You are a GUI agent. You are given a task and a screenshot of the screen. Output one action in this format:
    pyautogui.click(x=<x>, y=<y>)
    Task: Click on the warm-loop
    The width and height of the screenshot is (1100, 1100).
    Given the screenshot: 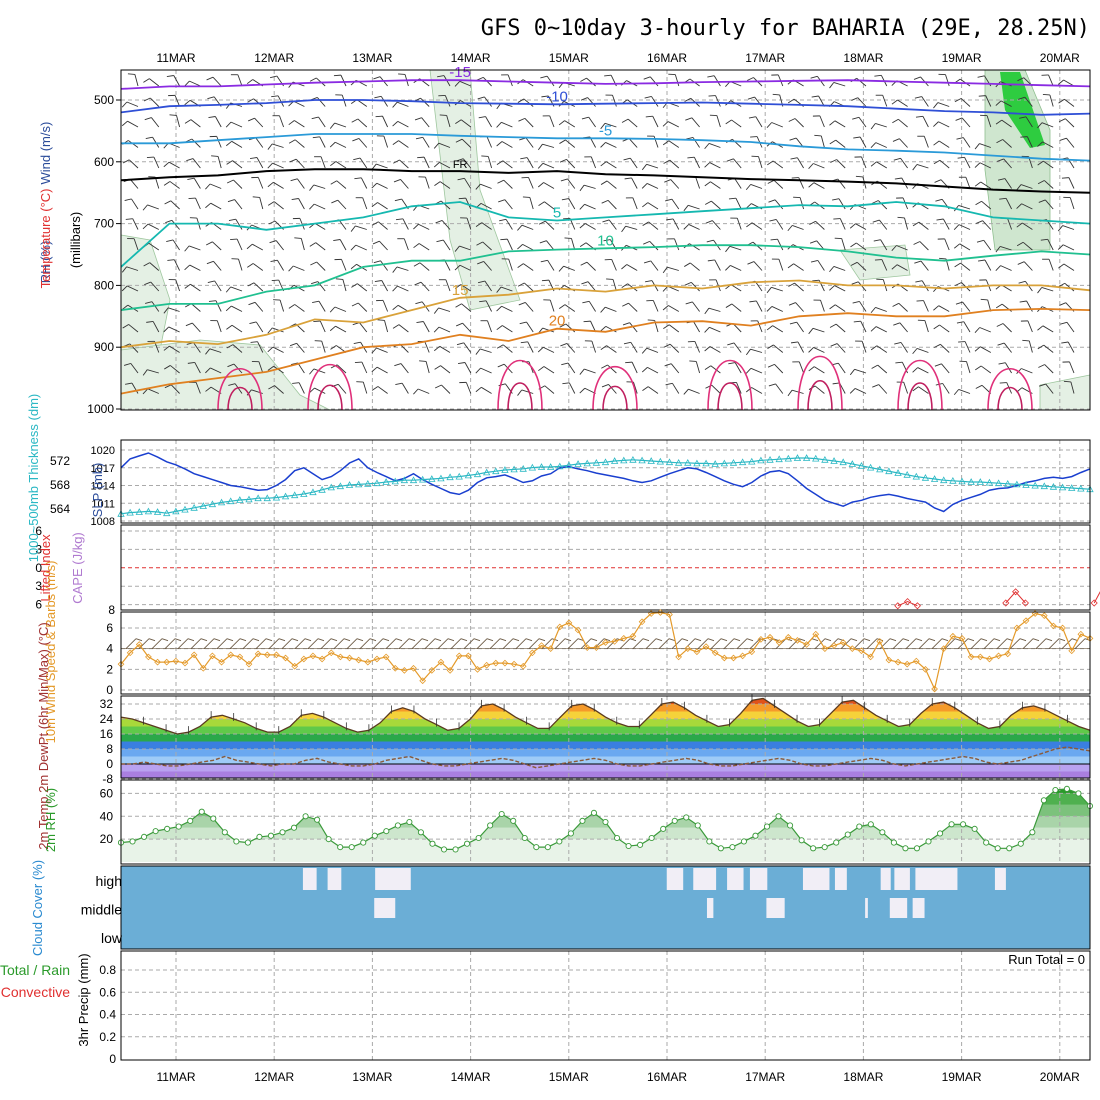 What is the action you would take?
    pyautogui.click(x=615, y=388)
    